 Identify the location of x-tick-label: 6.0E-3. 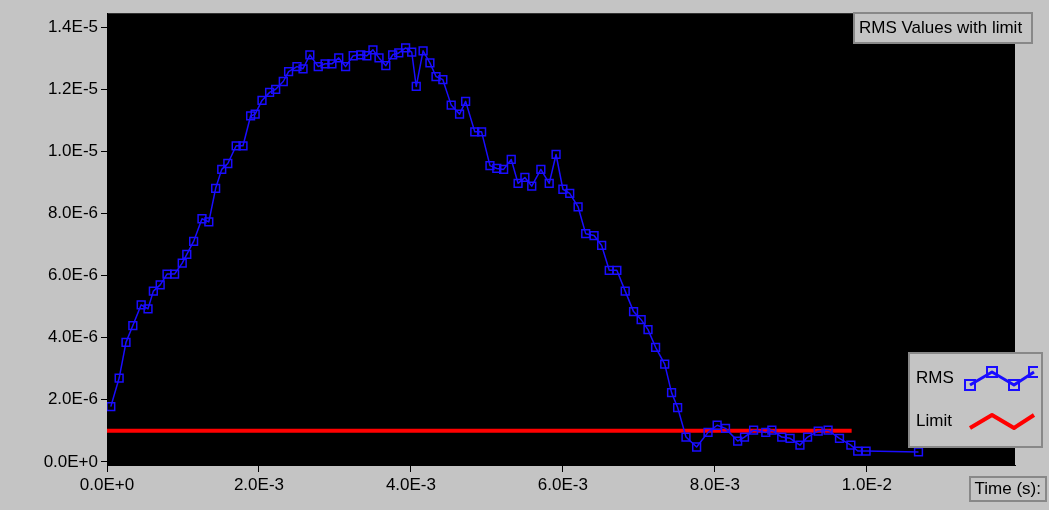
(562, 484).